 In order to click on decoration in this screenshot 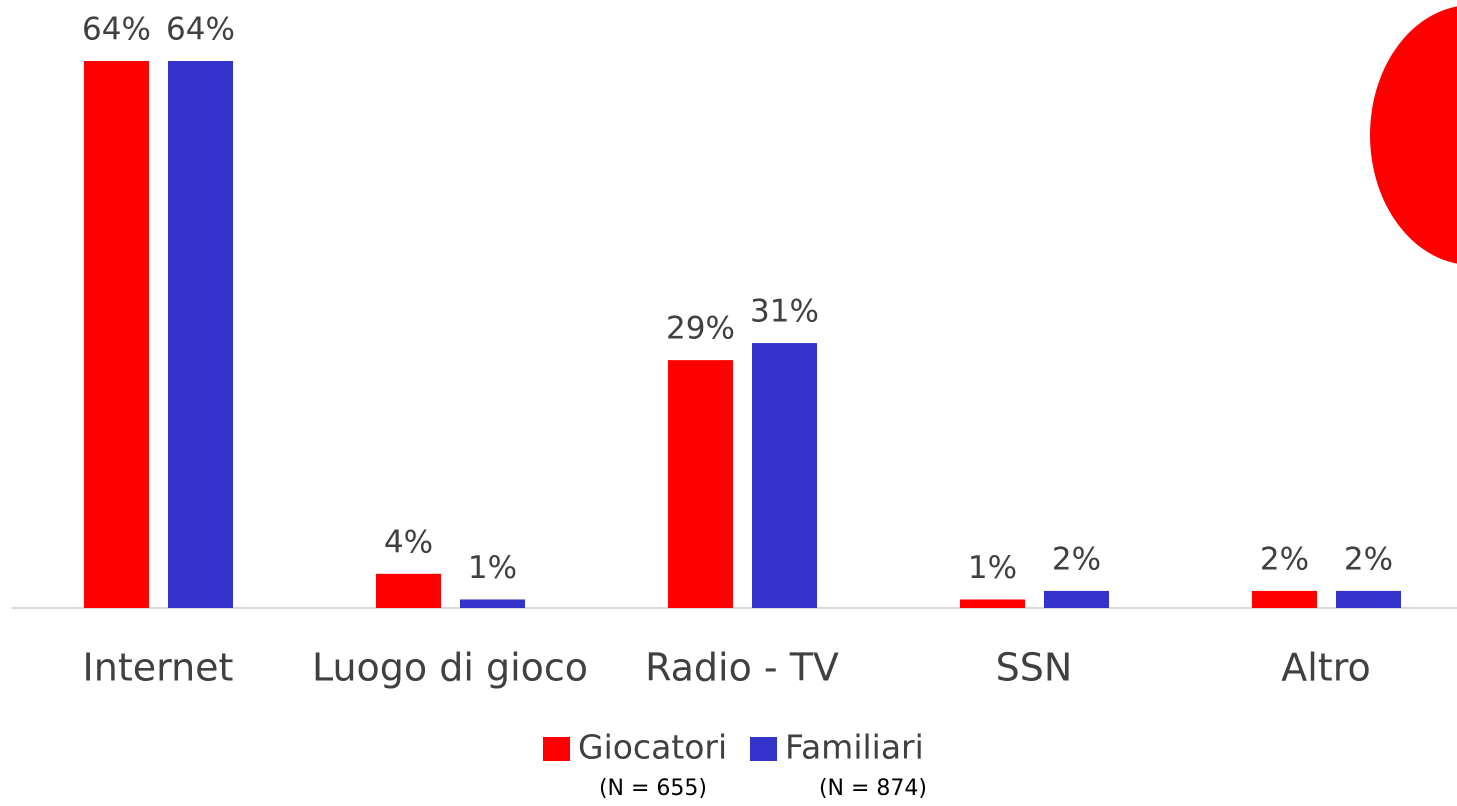, I will do `click(1413, 135)`.